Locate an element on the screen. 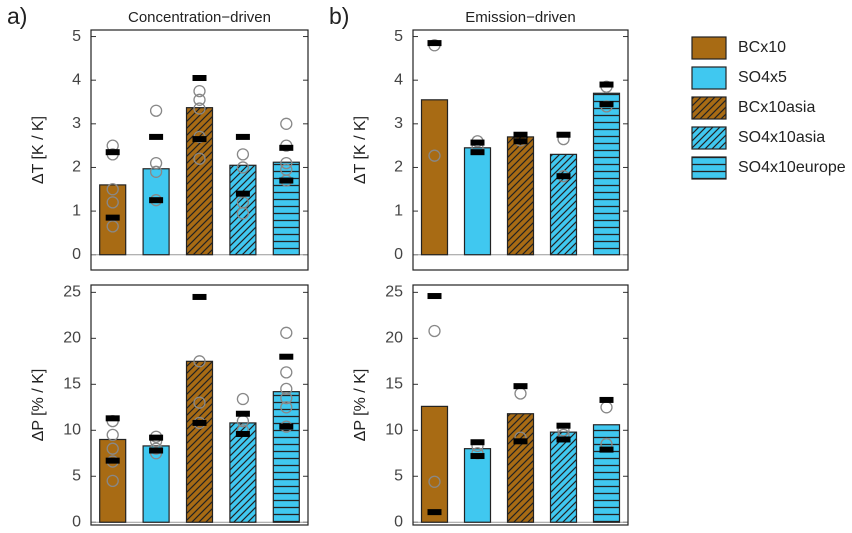 This screenshot has width=852, height=533. legend-label: BCx10 is located at coordinates (762, 47).